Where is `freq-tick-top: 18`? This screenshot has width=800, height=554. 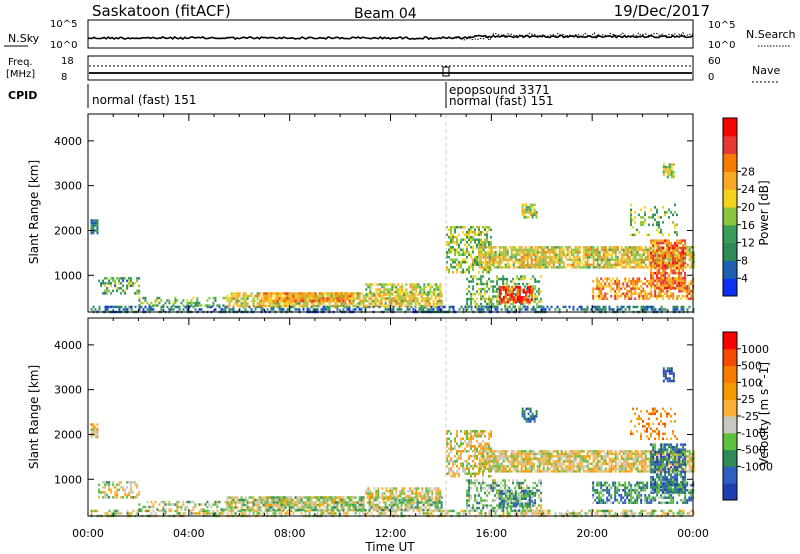 freq-tick-top: 18 is located at coordinates (67, 61).